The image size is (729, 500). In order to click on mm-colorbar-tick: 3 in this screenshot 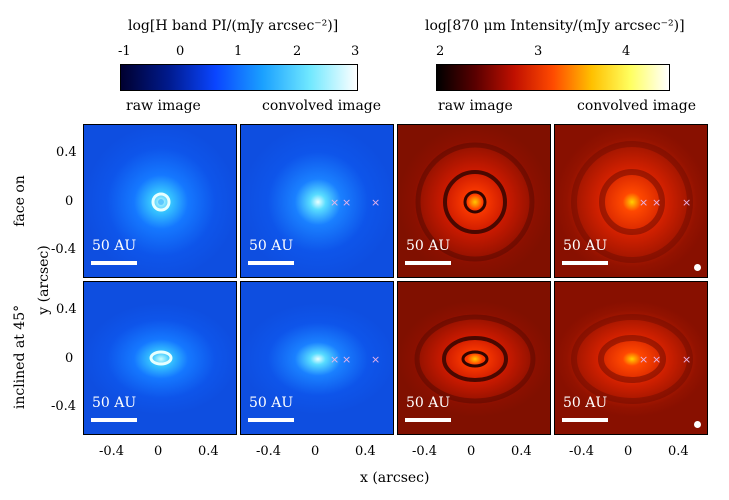, I will do `click(538, 51)`.